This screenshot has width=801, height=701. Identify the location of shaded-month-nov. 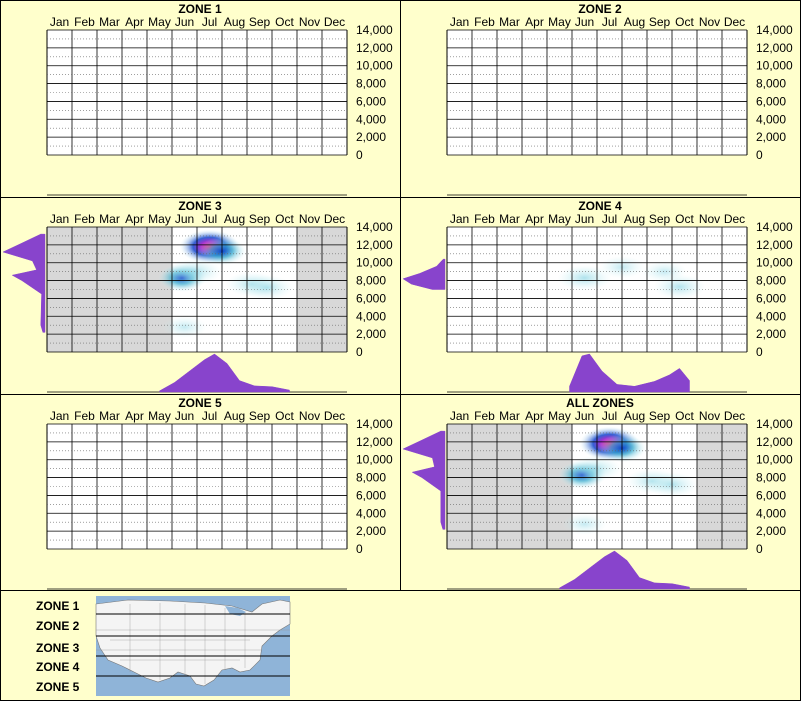
(309, 289).